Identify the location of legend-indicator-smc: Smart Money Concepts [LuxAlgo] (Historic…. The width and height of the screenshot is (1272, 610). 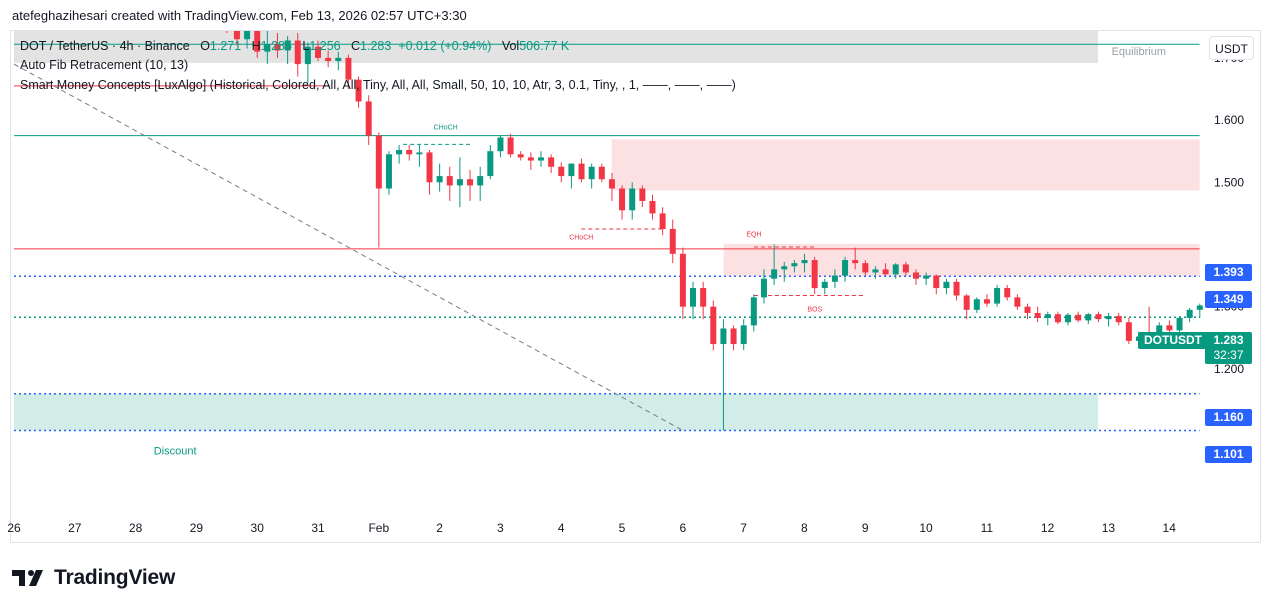
(378, 85).